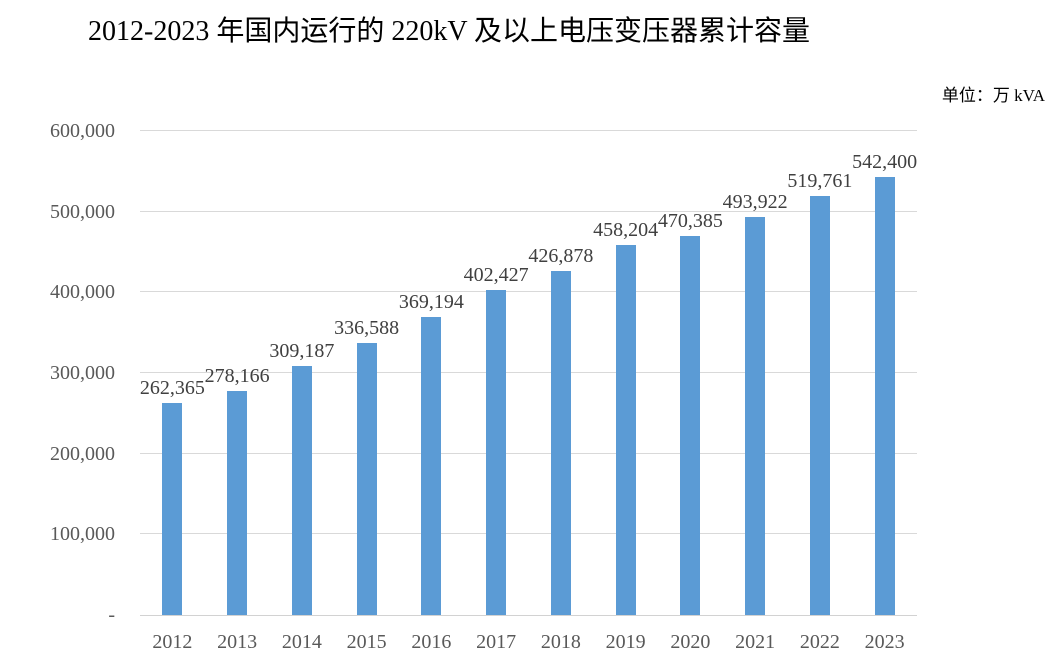 This screenshot has width=1053, height=657. What do you see at coordinates (561, 255) in the screenshot?
I see `data-label-2018: 426,878` at bounding box center [561, 255].